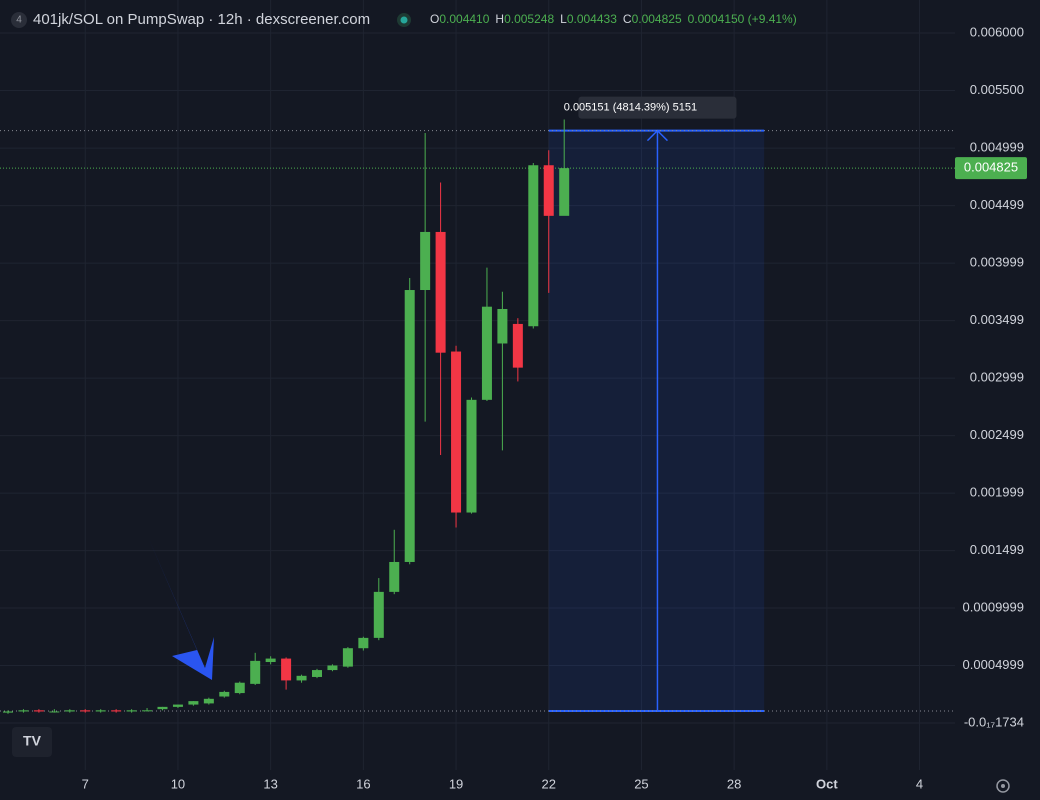 The width and height of the screenshot is (1040, 800). I want to click on legend-text: L, so click(563, 19).